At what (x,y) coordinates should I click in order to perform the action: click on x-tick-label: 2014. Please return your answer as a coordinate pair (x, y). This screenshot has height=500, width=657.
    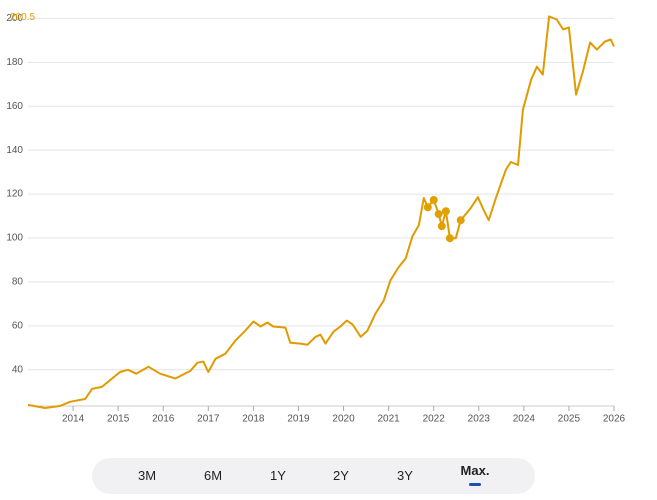
    Looking at the image, I should click on (73, 419).